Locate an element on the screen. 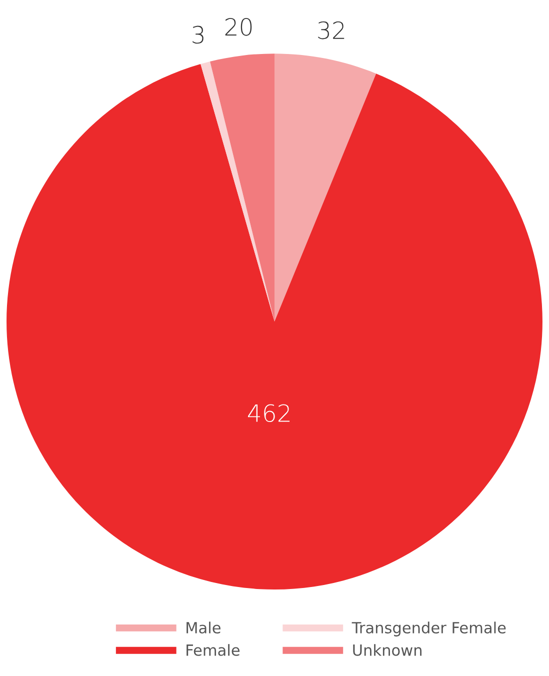  legend-label: Unknown is located at coordinates (387, 650).